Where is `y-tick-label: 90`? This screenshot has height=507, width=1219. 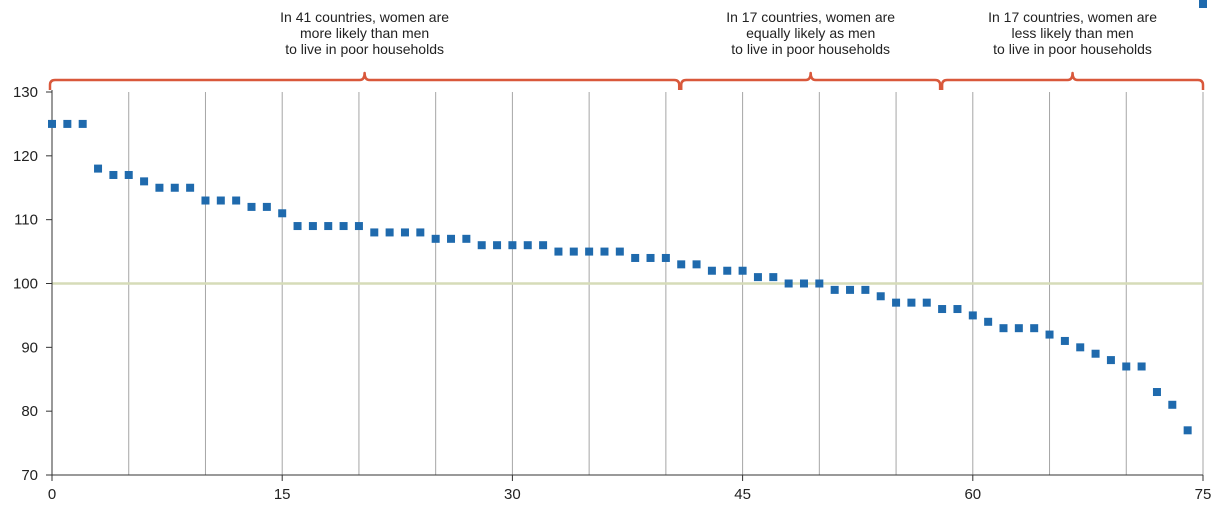
y-tick-label: 90 is located at coordinates (29, 347).